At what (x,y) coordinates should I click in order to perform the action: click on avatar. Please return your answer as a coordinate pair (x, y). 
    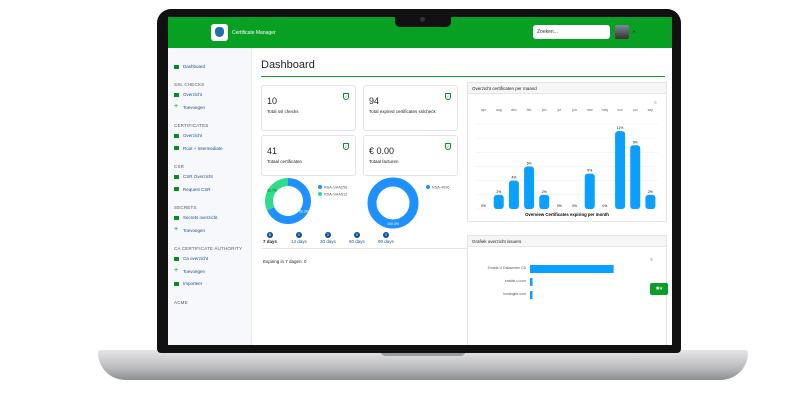
    Looking at the image, I should click on (622, 32).